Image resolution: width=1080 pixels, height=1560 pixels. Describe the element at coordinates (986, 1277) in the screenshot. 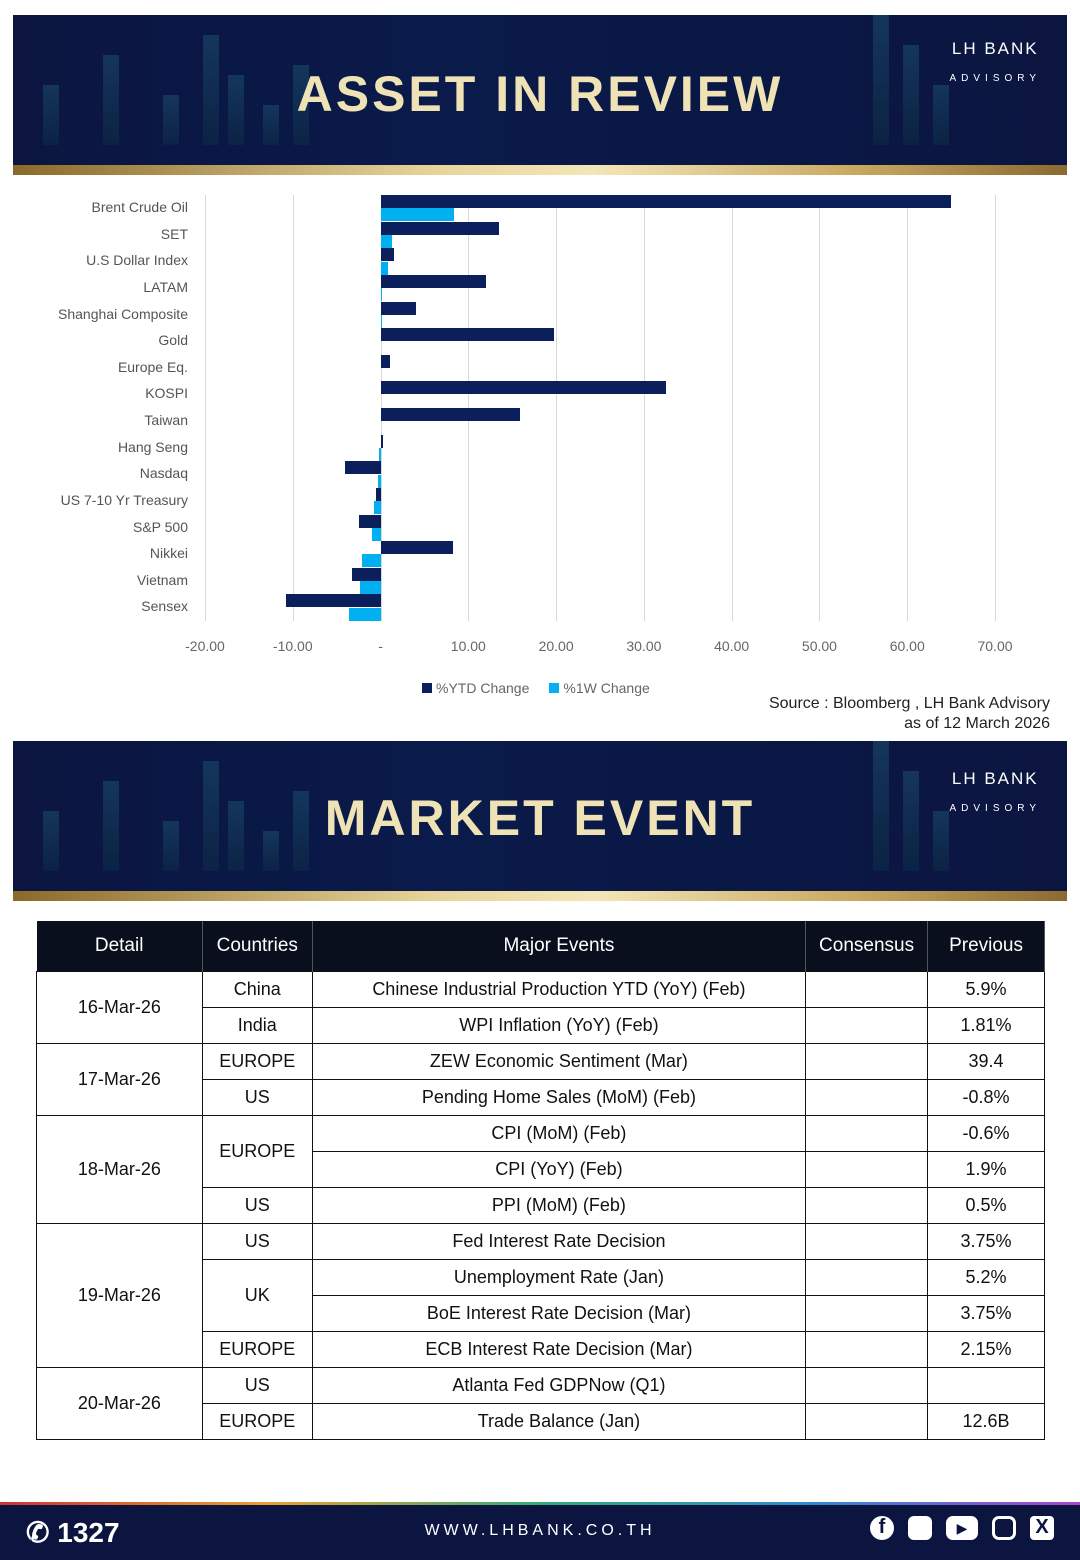

I see `event-previous: 5.2%` at that location.